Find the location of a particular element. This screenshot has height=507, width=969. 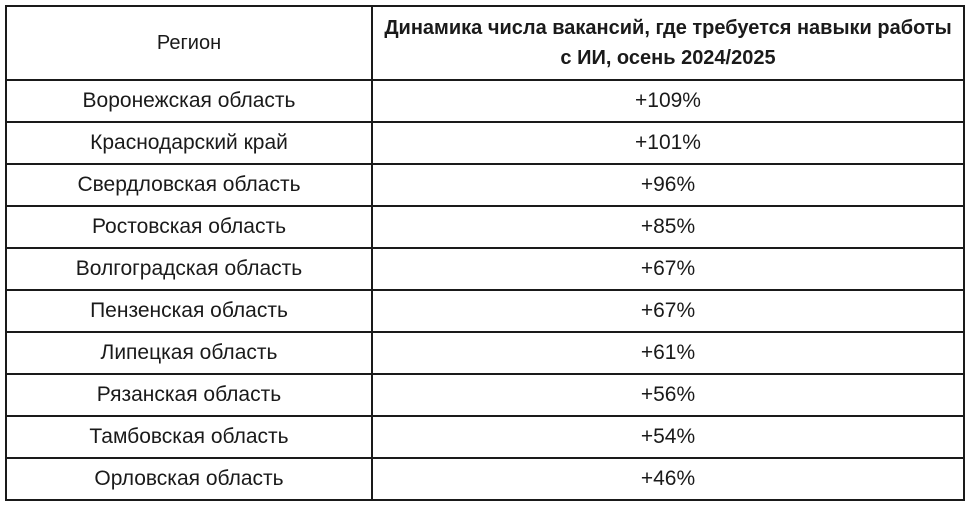

table-row: Волгоградская область +67% is located at coordinates (485, 269).